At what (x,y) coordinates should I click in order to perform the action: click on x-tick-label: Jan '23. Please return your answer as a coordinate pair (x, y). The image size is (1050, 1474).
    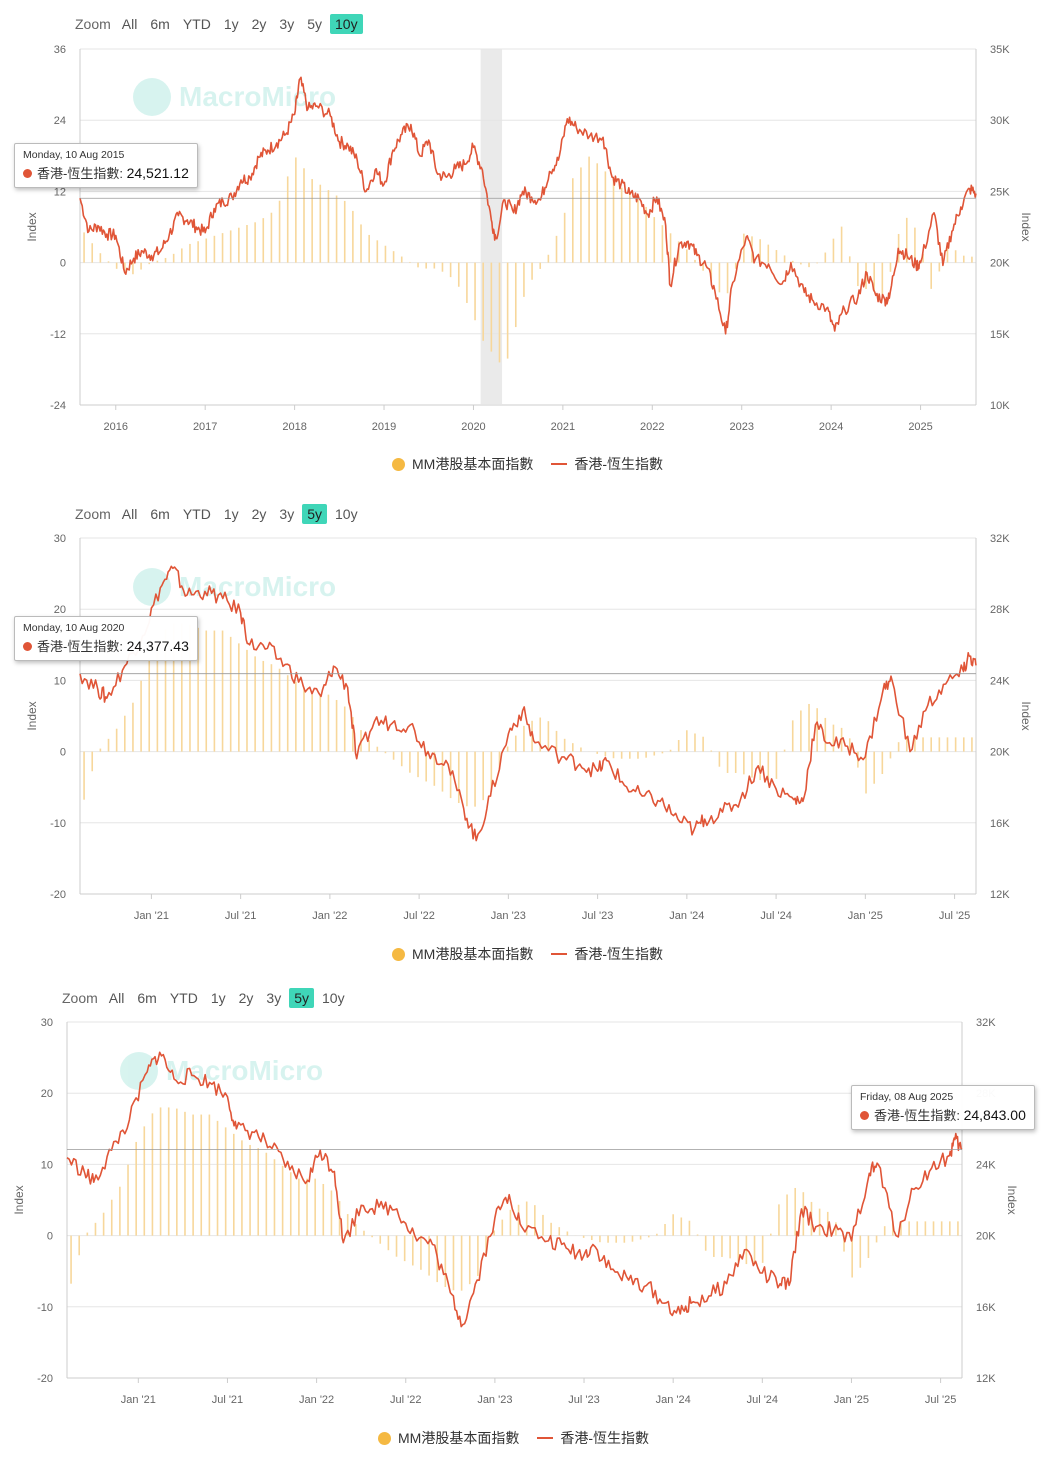
    Looking at the image, I should click on (494, 1400).